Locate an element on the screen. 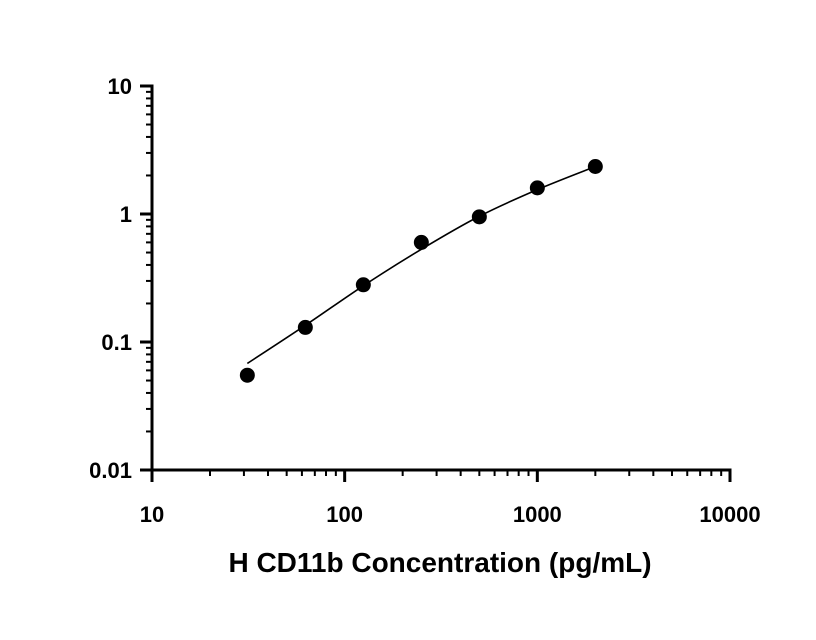 The width and height of the screenshot is (816, 640). fit-curve is located at coordinates (421, 265).